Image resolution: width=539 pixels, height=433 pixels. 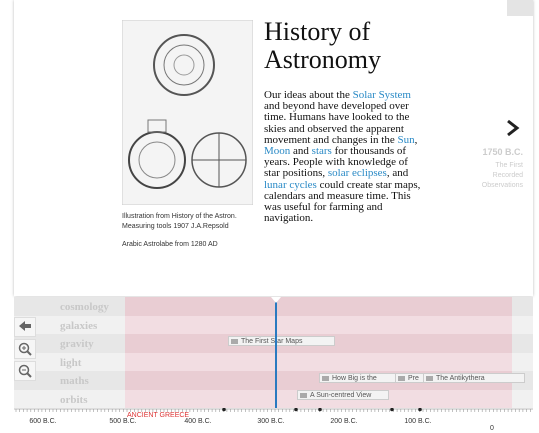 I want to click on fullscreen-button, so click(x=520, y=8).